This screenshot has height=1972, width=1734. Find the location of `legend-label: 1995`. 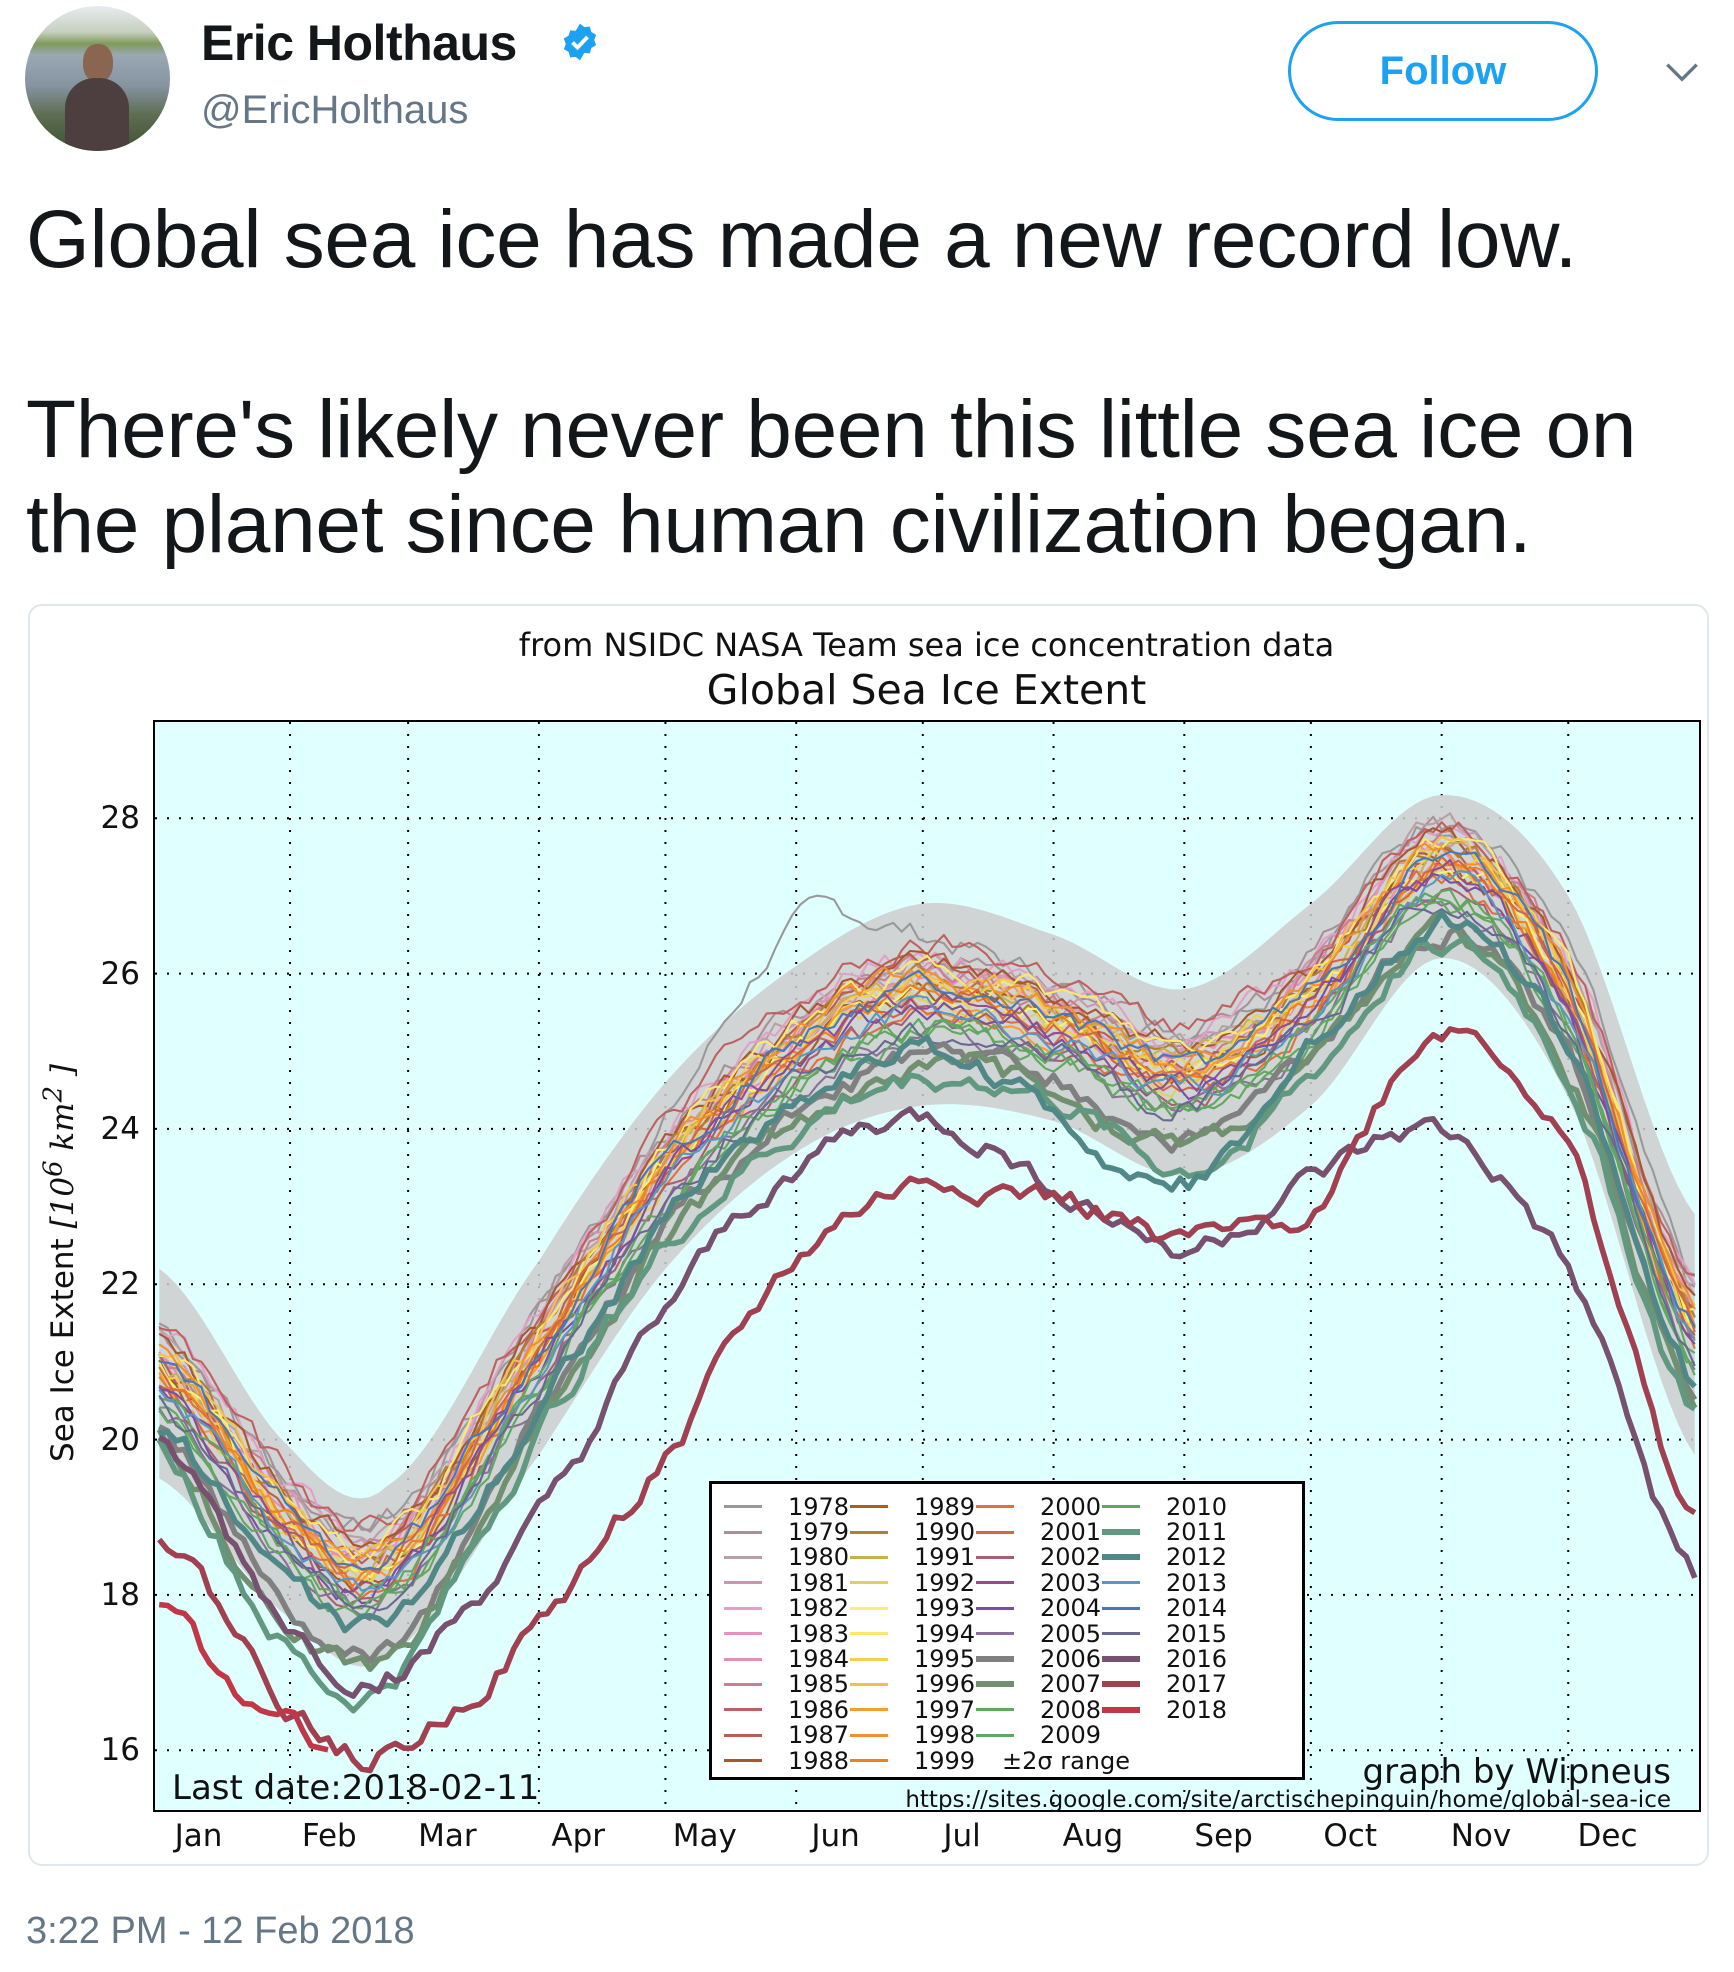

legend-label: 1995 is located at coordinates (945, 1659).